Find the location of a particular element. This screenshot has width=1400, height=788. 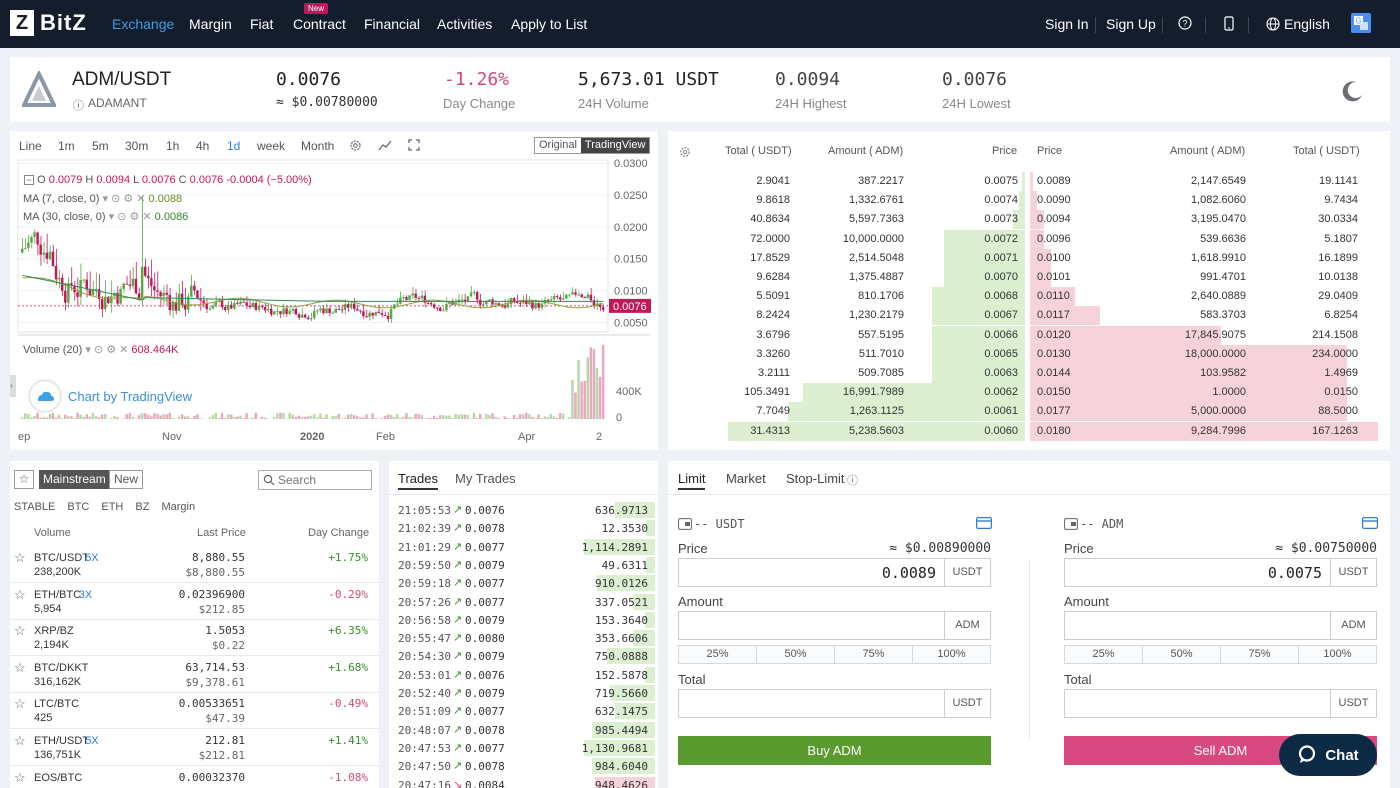

sell-price-input: 0.0075 is located at coordinates (1197, 572).